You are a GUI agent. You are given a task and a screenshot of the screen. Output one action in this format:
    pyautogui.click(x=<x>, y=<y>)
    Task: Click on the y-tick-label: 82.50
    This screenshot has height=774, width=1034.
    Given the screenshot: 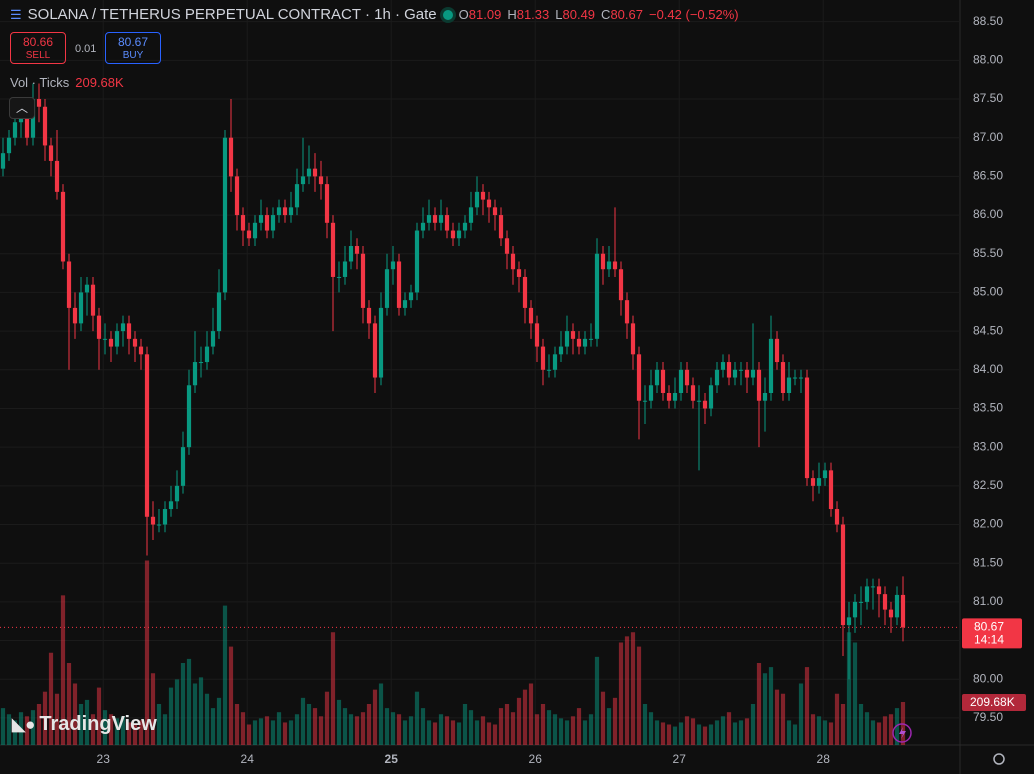 What is the action you would take?
    pyautogui.click(x=988, y=485)
    